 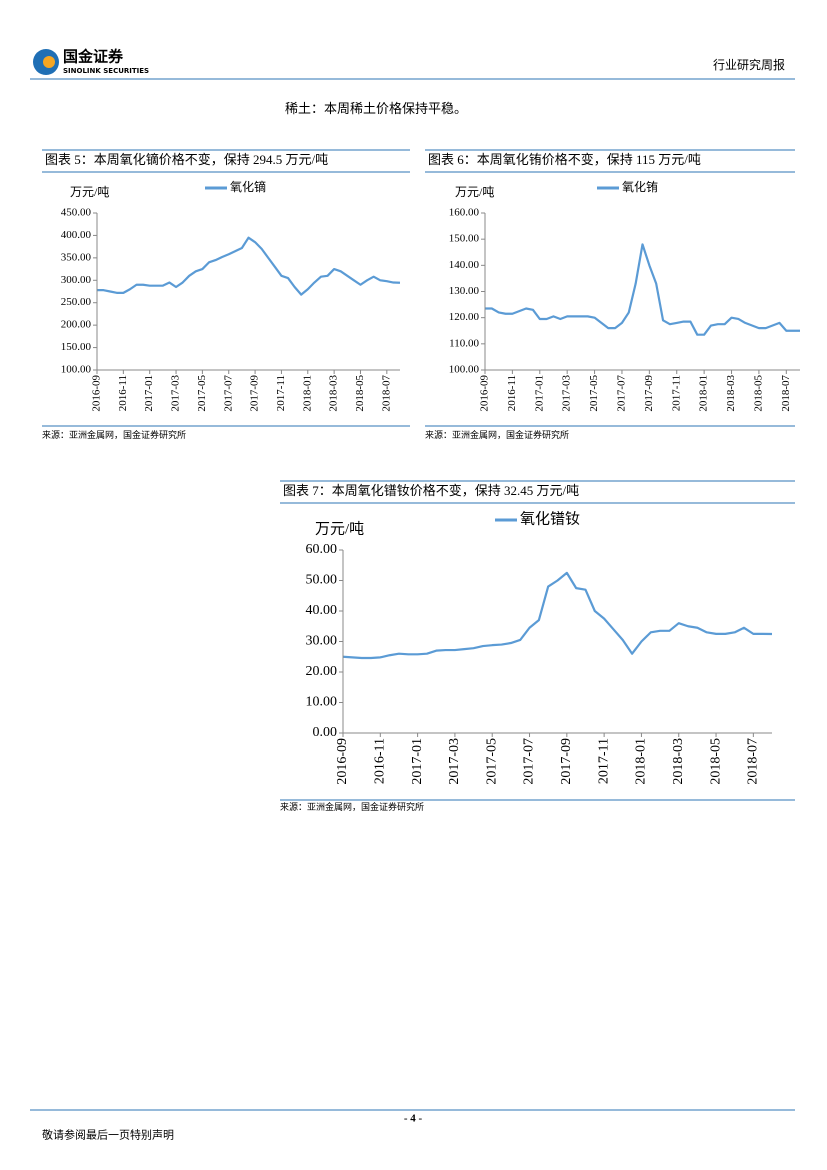 I want to click on y-tick-label: 60.00, so click(x=322, y=549).